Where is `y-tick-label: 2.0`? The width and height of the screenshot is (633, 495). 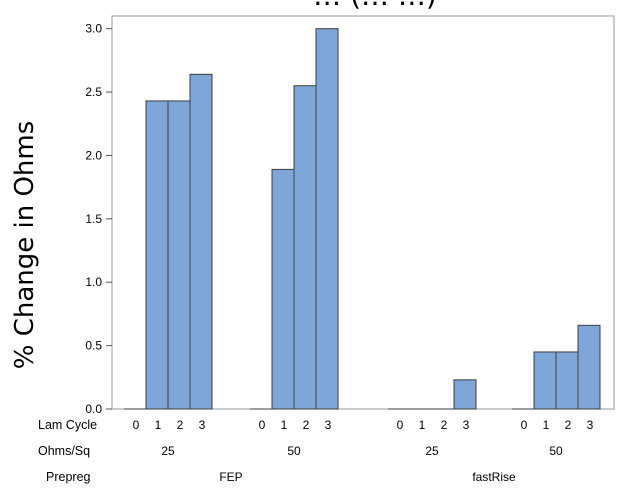
y-tick-label: 2.0 is located at coordinates (93, 155).